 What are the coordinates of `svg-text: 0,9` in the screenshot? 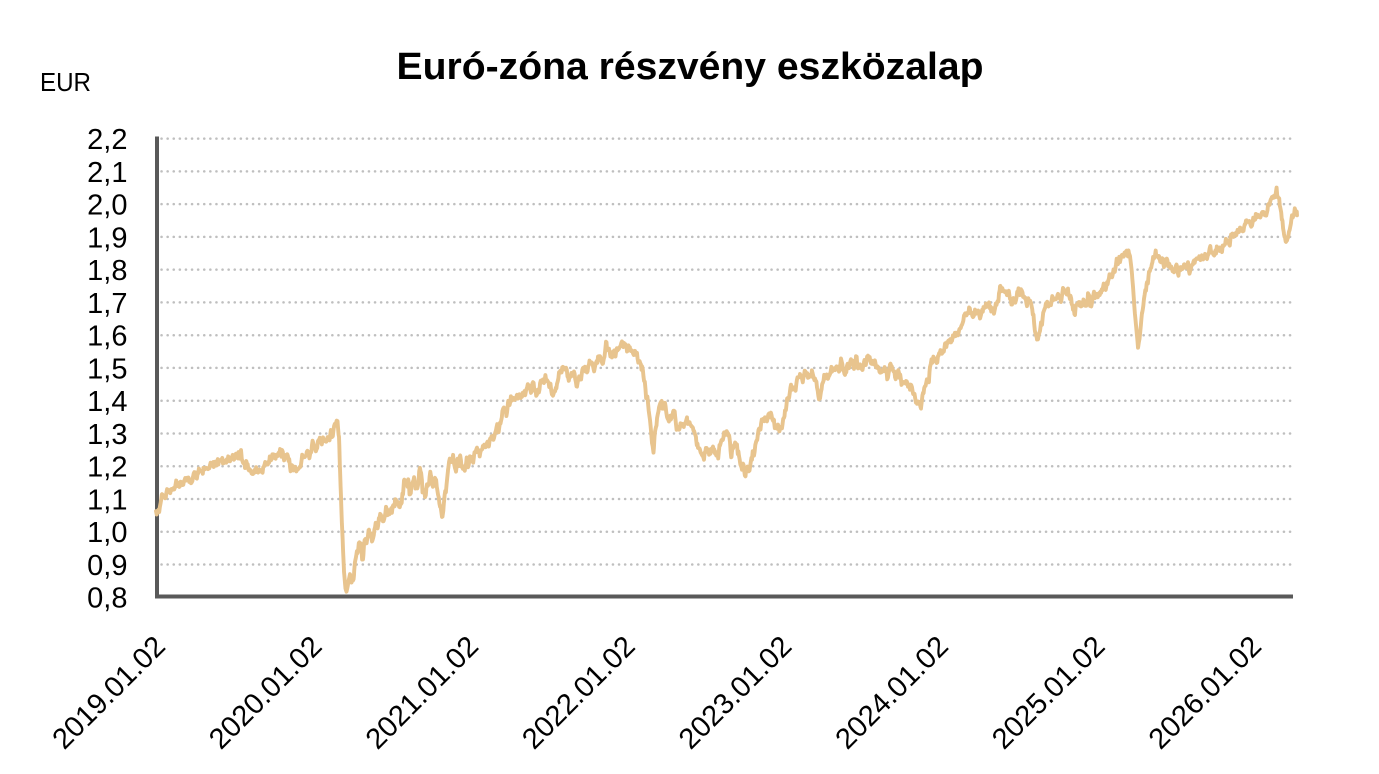 It's located at (107, 566).